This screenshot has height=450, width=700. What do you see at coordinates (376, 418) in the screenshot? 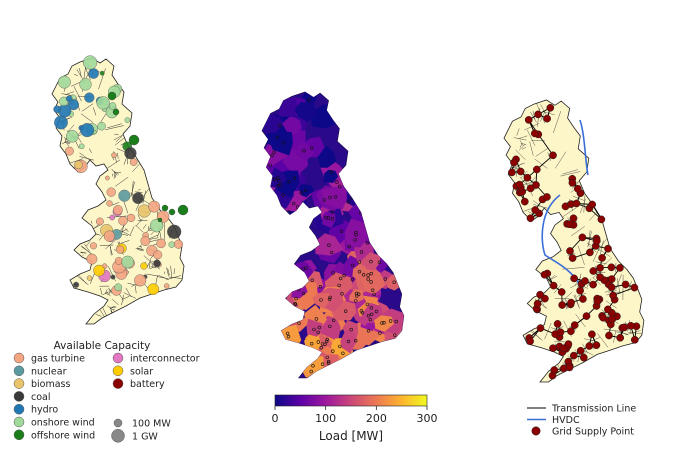
I see `colorbar-tick-label: 200` at bounding box center [376, 418].